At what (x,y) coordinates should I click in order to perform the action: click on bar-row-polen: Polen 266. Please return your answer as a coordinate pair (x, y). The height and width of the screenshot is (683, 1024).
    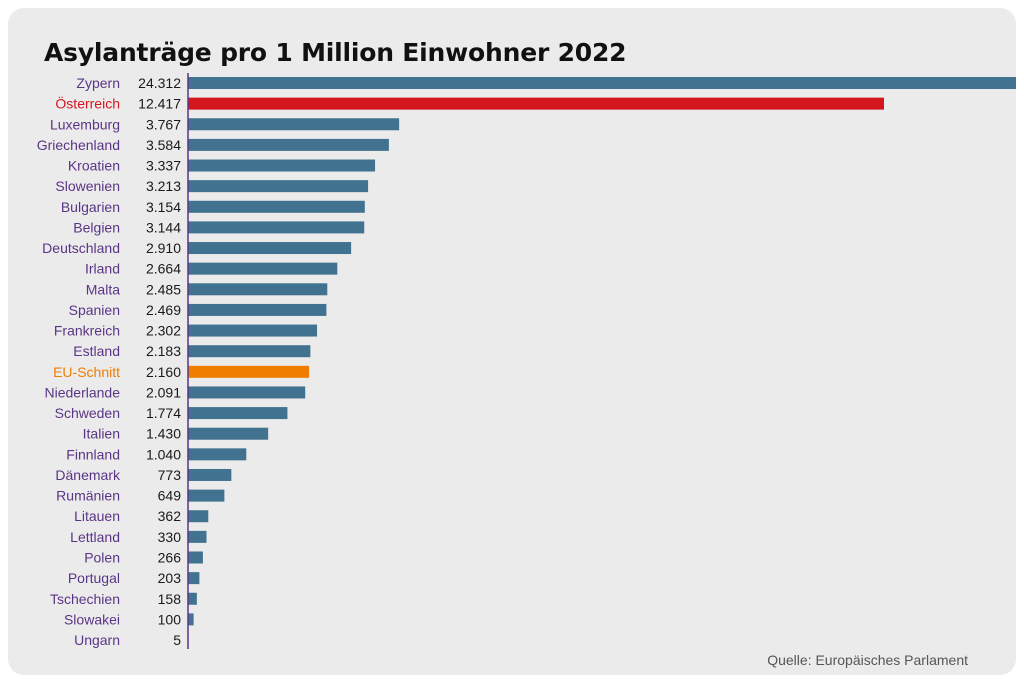
    Looking at the image, I should click on (143, 557).